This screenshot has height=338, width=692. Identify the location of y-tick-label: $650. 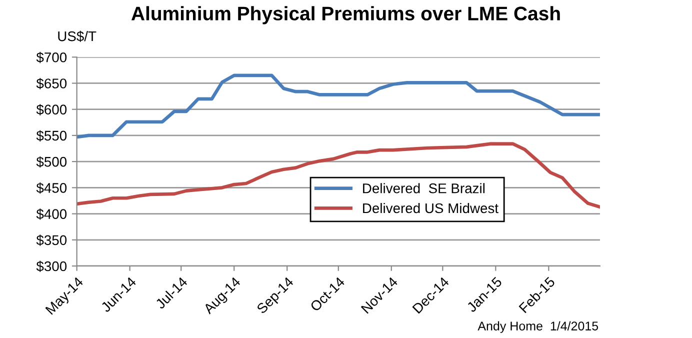
(51, 84).